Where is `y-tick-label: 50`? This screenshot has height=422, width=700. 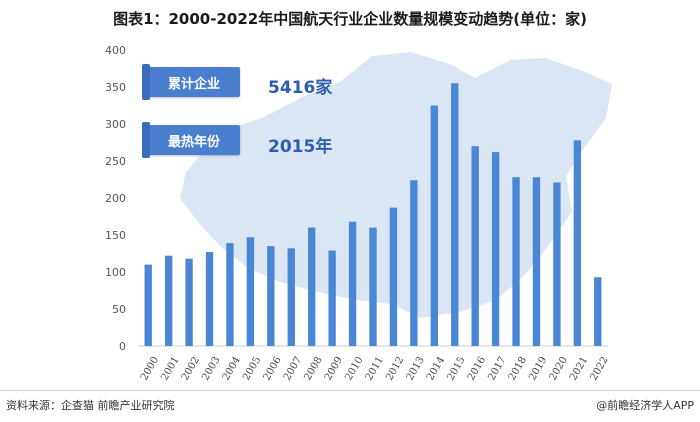 y-tick-label: 50 is located at coordinates (119, 309).